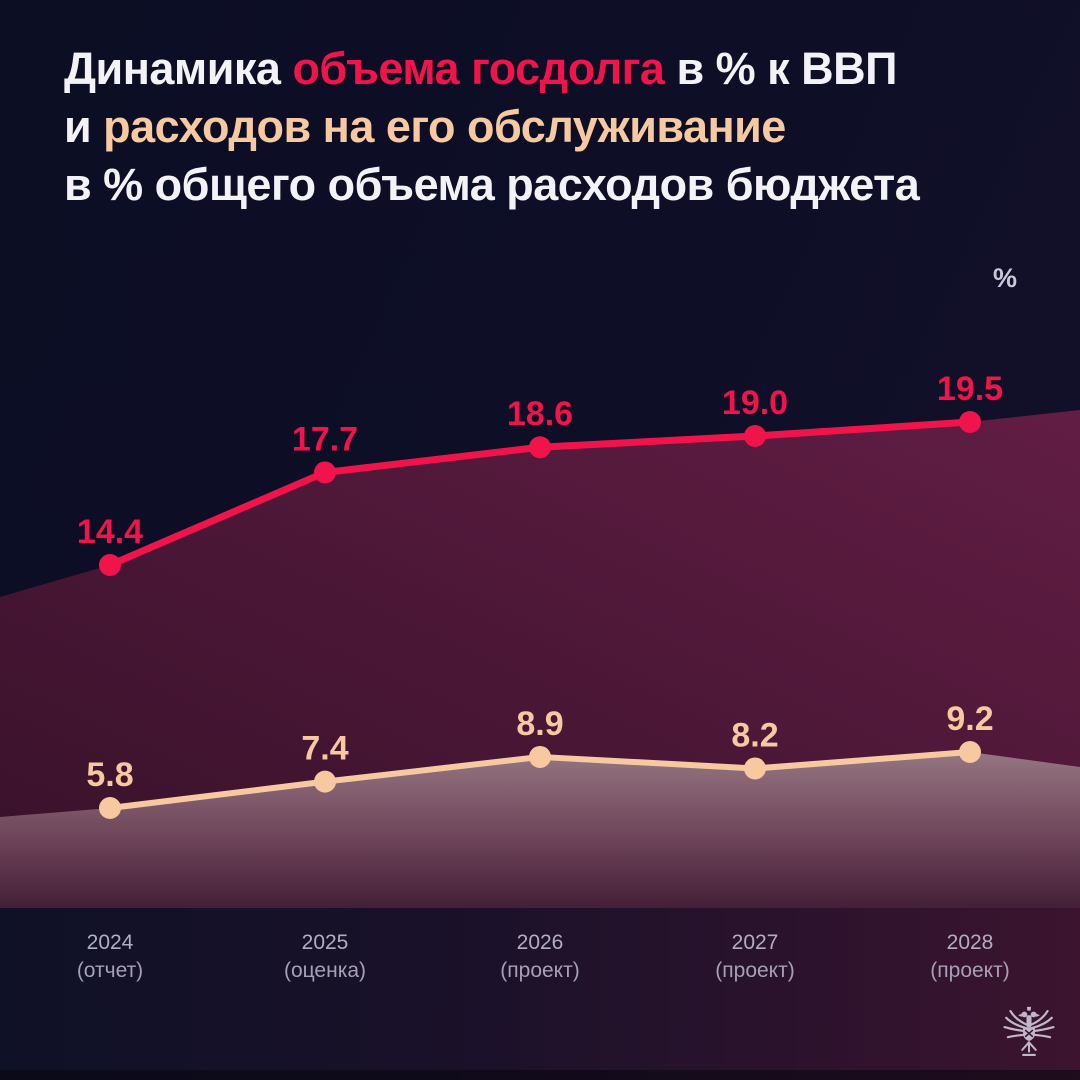  Describe the element at coordinates (110, 970) in the screenshot. I see `x-axis-label-status-0: (отчет)` at that location.